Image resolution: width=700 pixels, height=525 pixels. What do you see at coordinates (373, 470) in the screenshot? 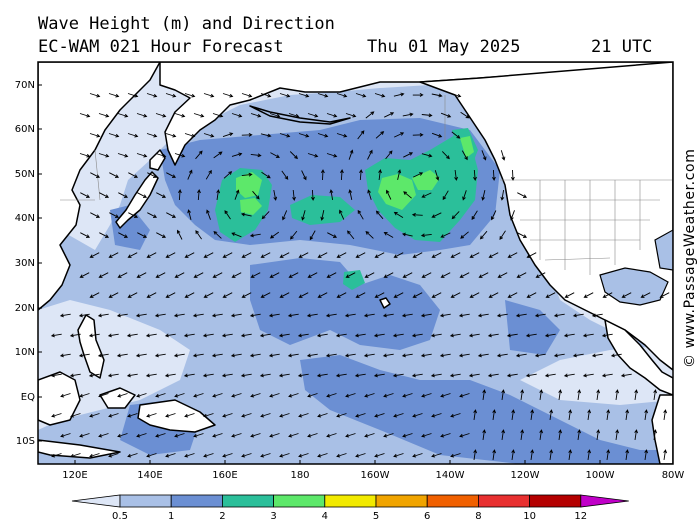
I see `longitude-axis: 120E 140E 160E 180 160W 140W 120W 100W 80W` at bounding box center [373, 470].